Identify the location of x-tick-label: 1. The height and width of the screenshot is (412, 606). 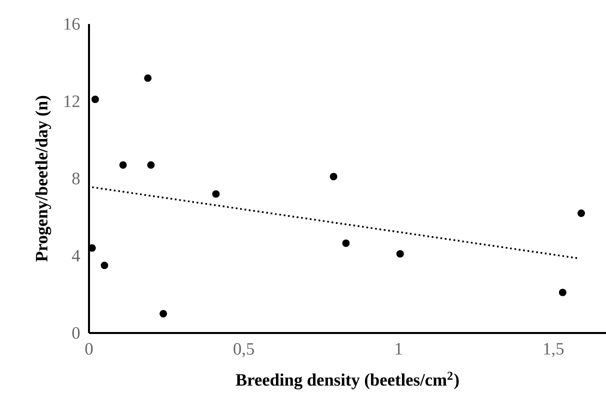
(399, 348).